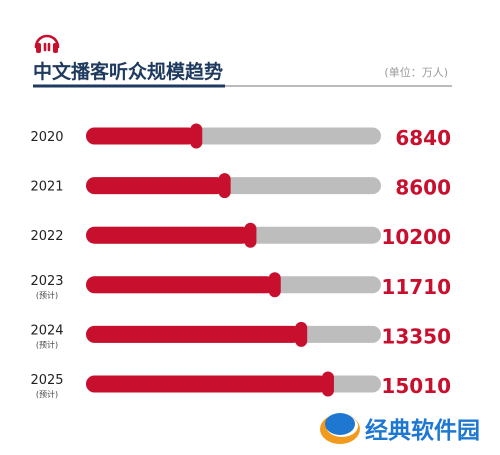  What do you see at coordinates (416, 237) in the screenshot?
I see `value-label: 10200` at bounding box center [416, 237].